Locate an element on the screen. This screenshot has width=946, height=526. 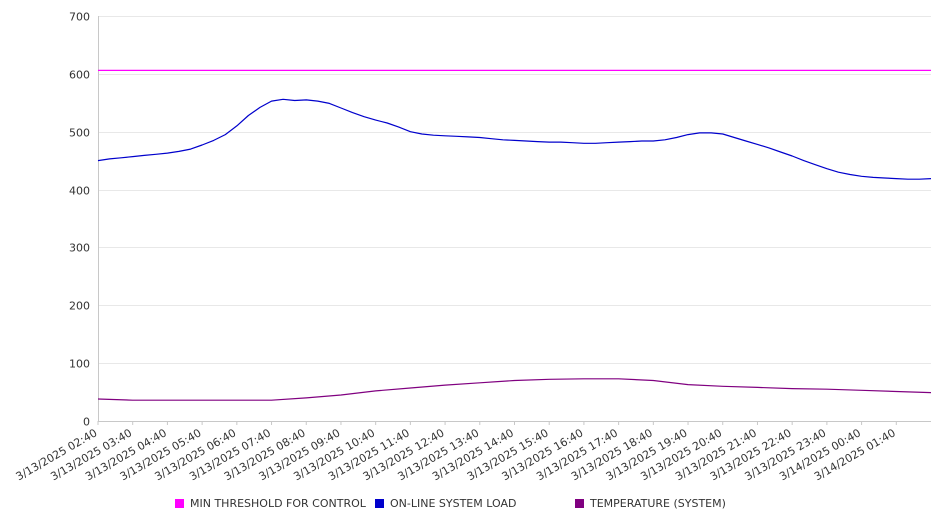
series-line-system-load is located at coordinates (514, 139).